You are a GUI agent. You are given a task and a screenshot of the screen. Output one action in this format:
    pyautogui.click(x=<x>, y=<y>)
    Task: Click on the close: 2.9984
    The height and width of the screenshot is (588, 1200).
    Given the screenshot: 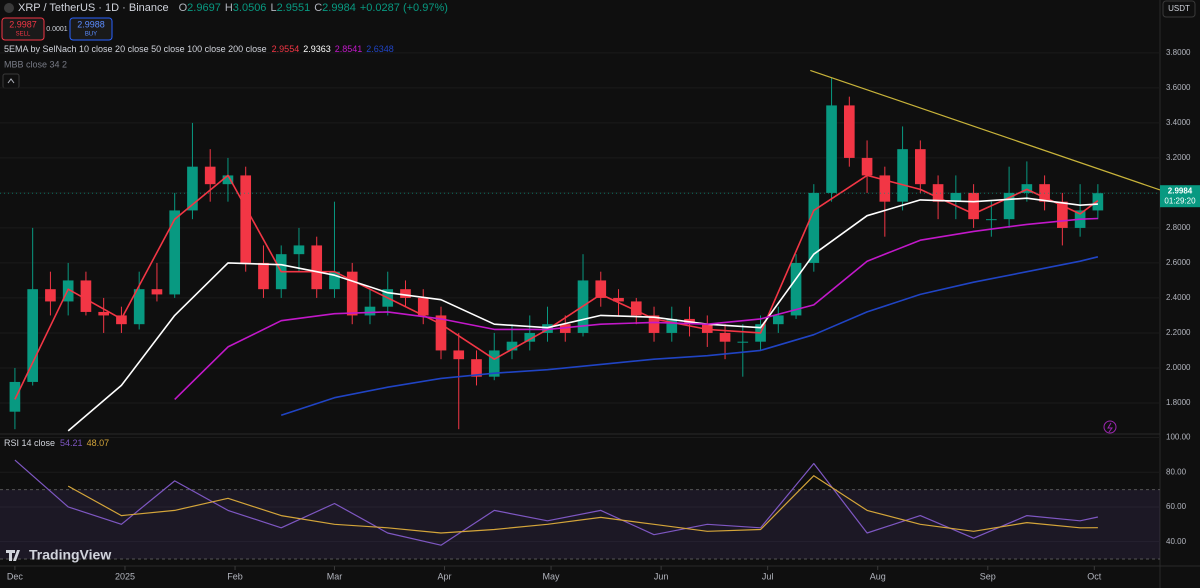 What is the action you would take?
    pyautogui.click(x=339, y=8)
    